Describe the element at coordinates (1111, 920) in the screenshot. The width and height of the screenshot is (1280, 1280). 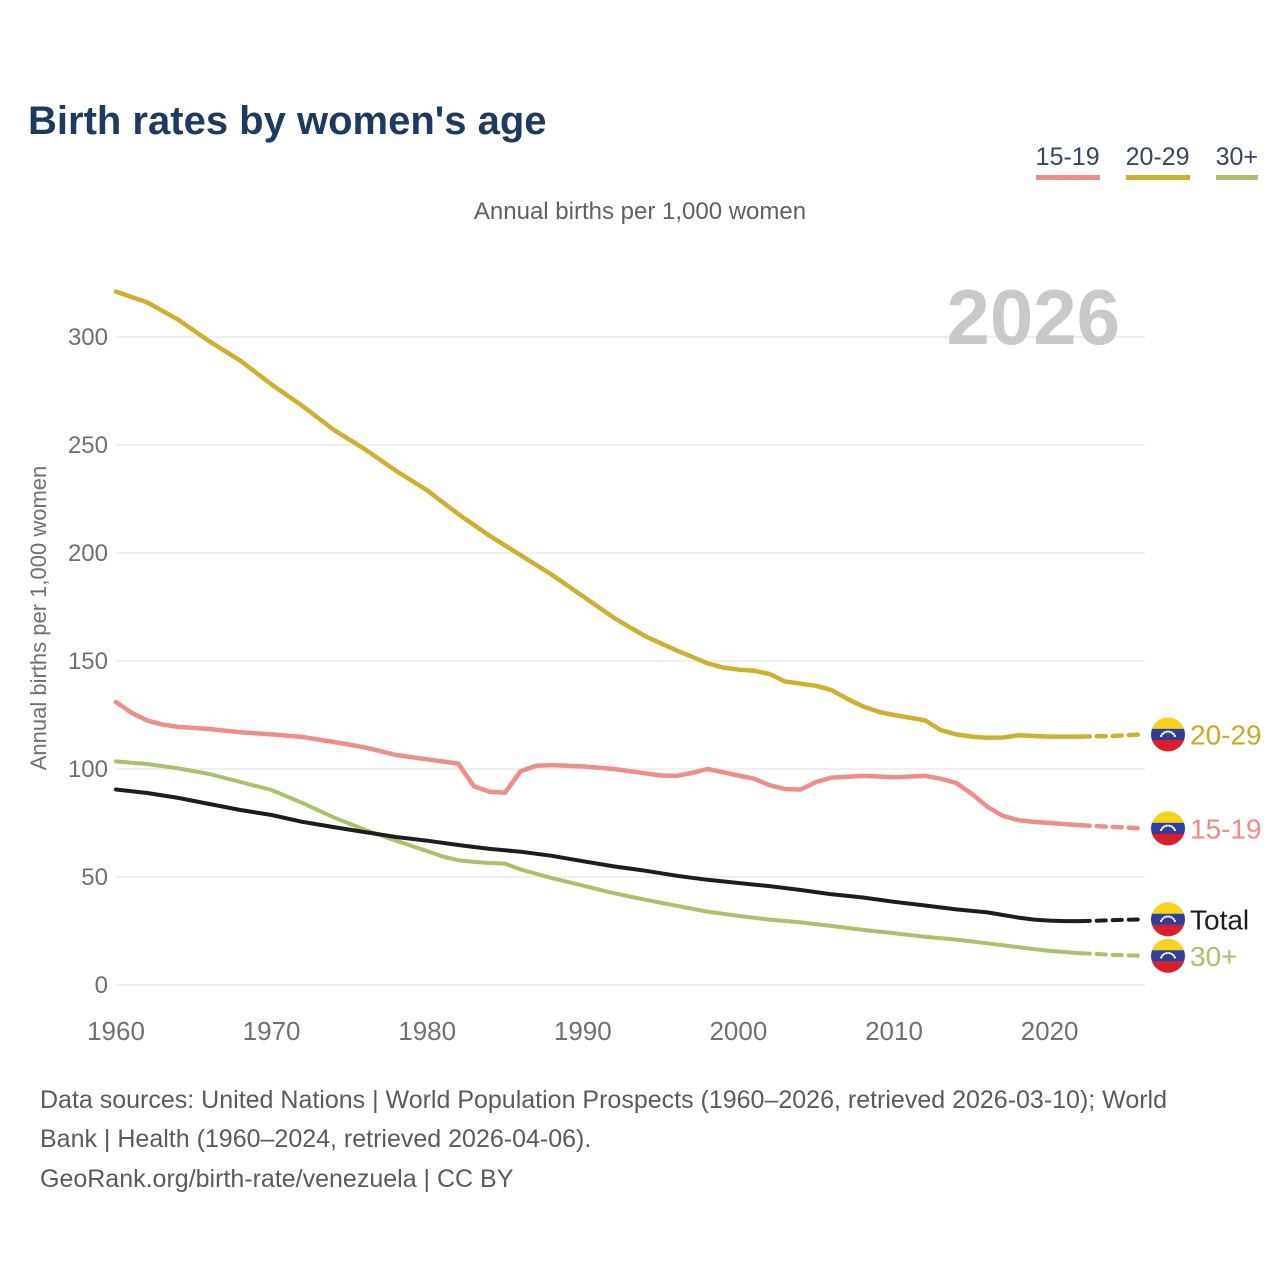
I see `series-line-projection-Total` at that location.